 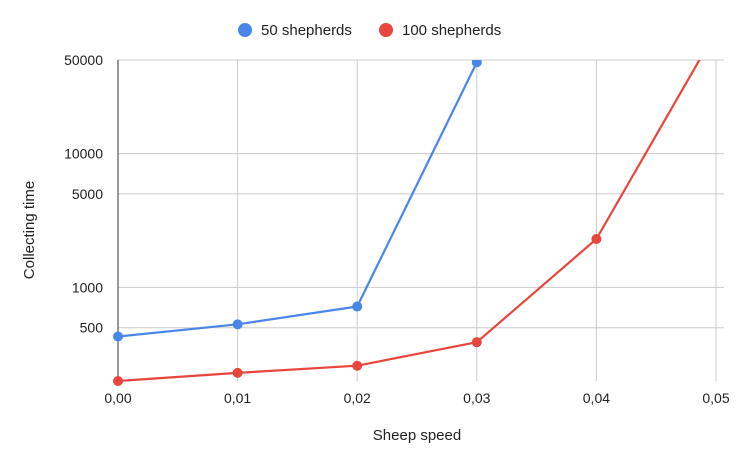 What do you see at coordinates (386, 30) in the screenshot?
I see `legend-swatch-100-shepherds` at bounding box center [386, 30].